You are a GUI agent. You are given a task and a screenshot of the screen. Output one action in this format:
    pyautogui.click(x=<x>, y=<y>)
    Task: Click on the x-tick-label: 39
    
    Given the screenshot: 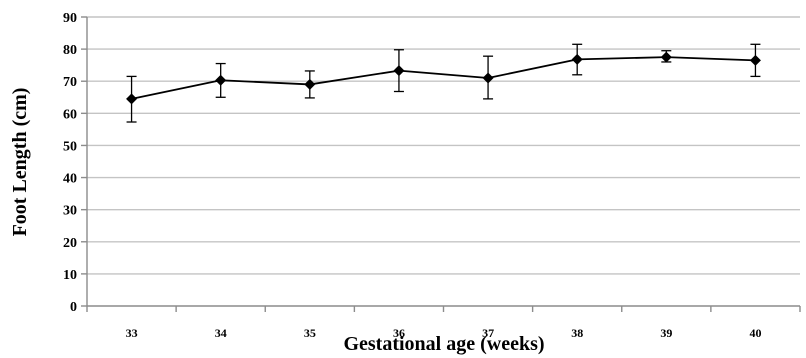 What is the action you would take?
    pyautogui.click(x=666, y=333)
    